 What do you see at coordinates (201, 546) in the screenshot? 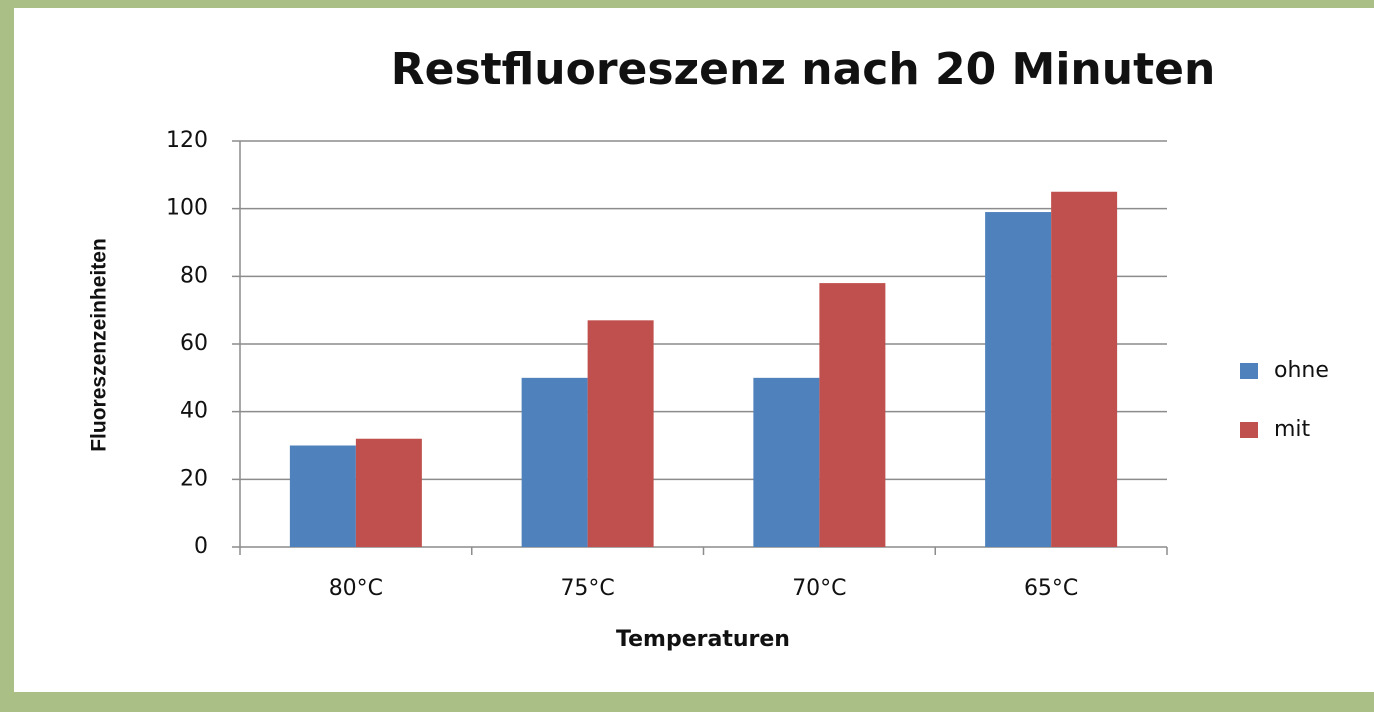
I see `y-tick-label: 0` at bounding box center [201, 546].